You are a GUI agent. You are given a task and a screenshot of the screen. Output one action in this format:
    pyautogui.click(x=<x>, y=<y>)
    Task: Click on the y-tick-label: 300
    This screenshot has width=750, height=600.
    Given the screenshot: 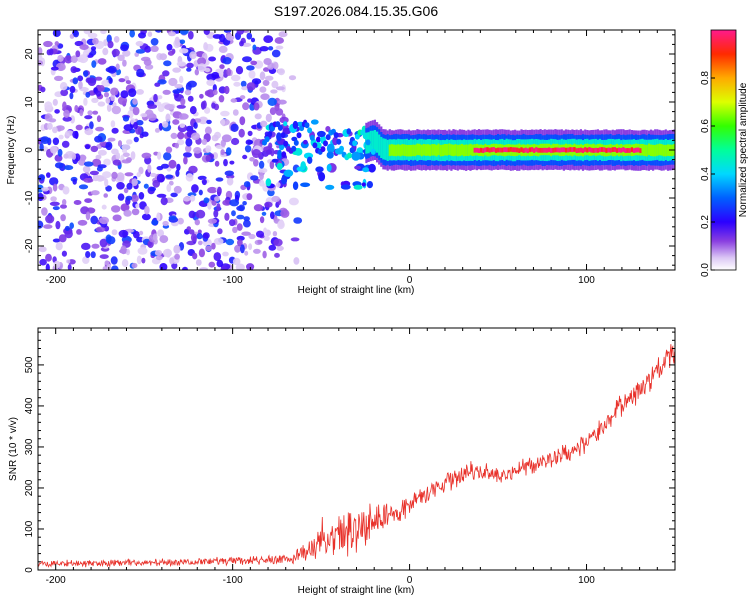 What is the action you would take?
    pyautogui.click(x=29, y=446)
    